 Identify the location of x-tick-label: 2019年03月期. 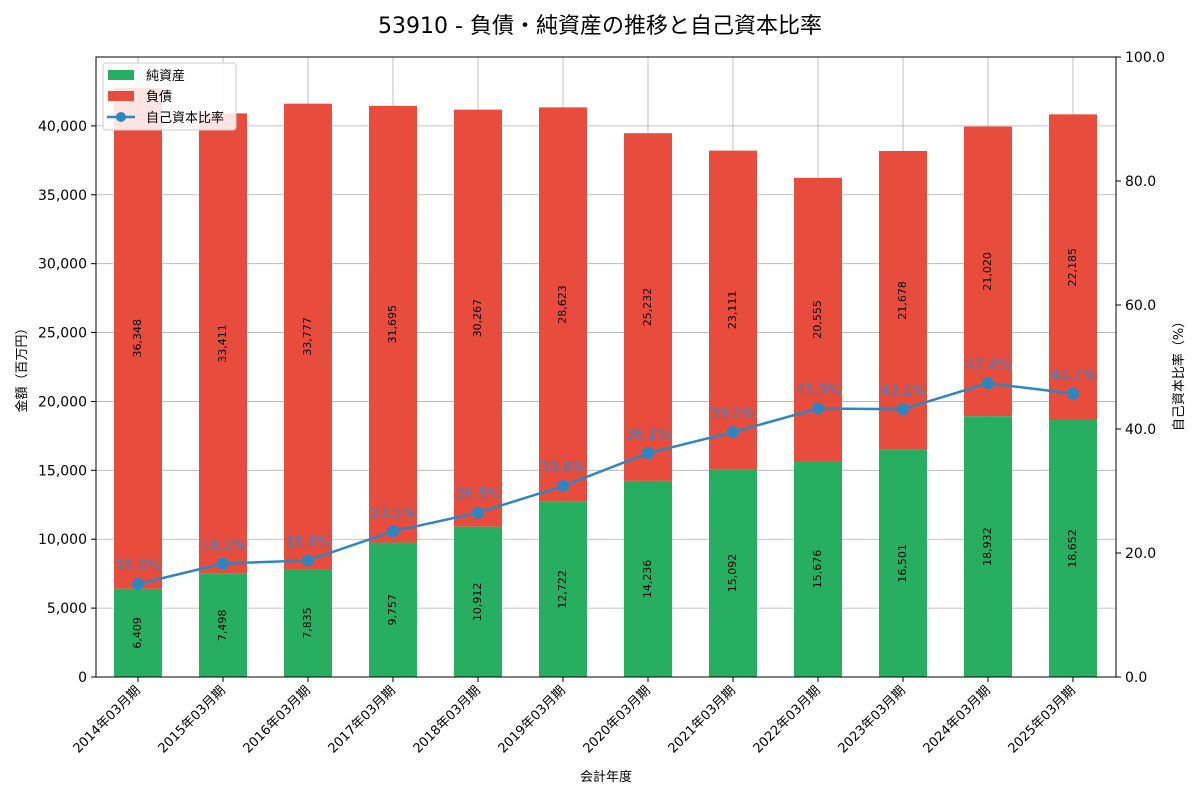
(532, 719).